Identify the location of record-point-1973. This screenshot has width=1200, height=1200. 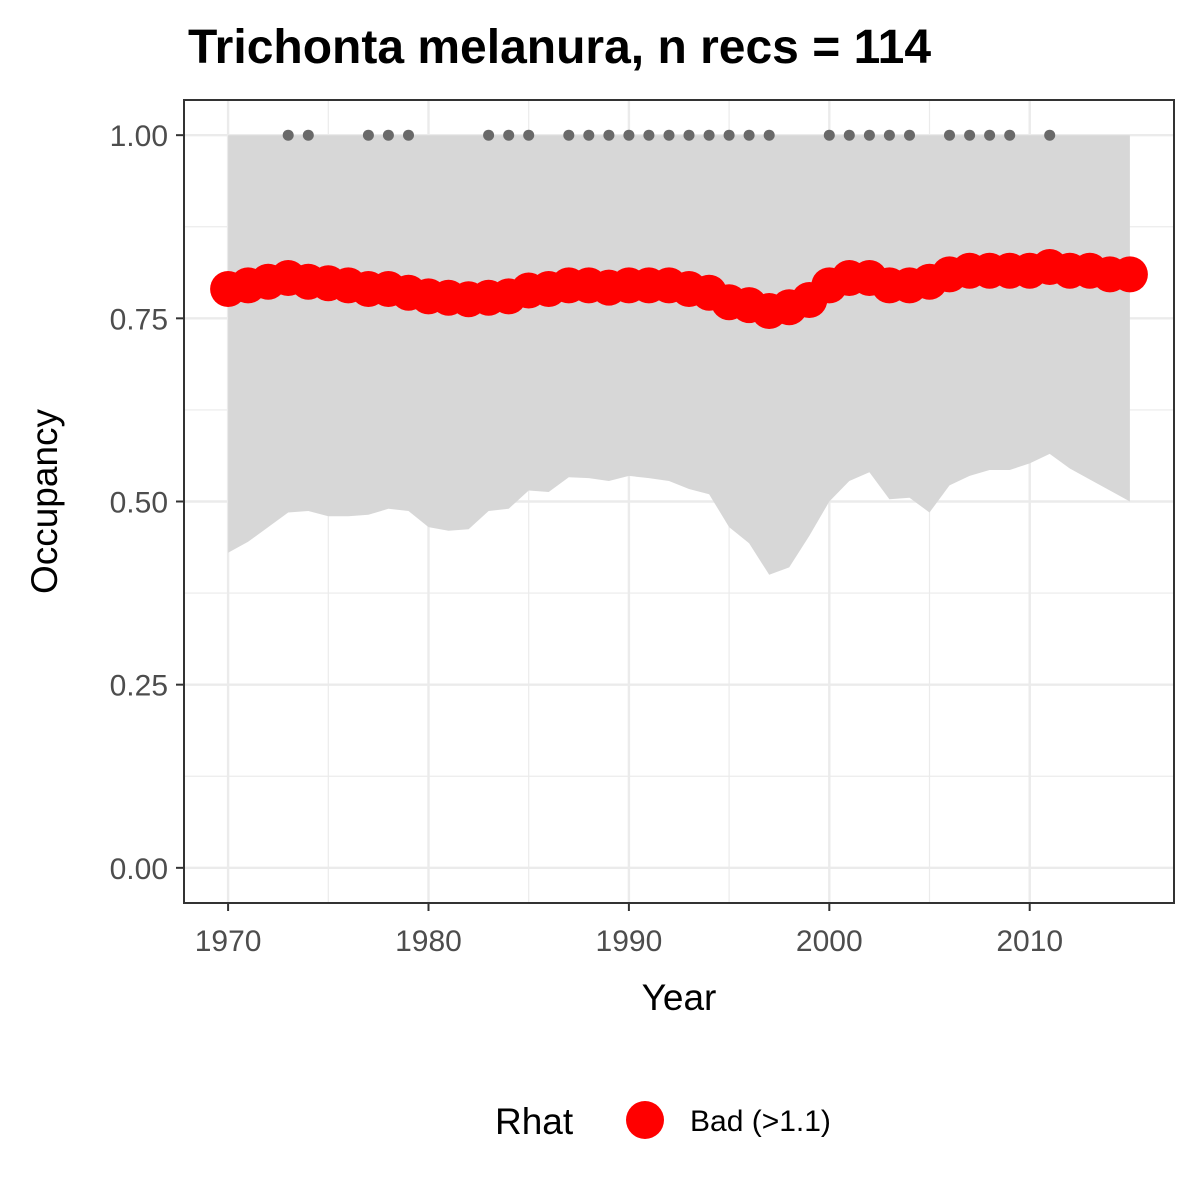
(288, 135).